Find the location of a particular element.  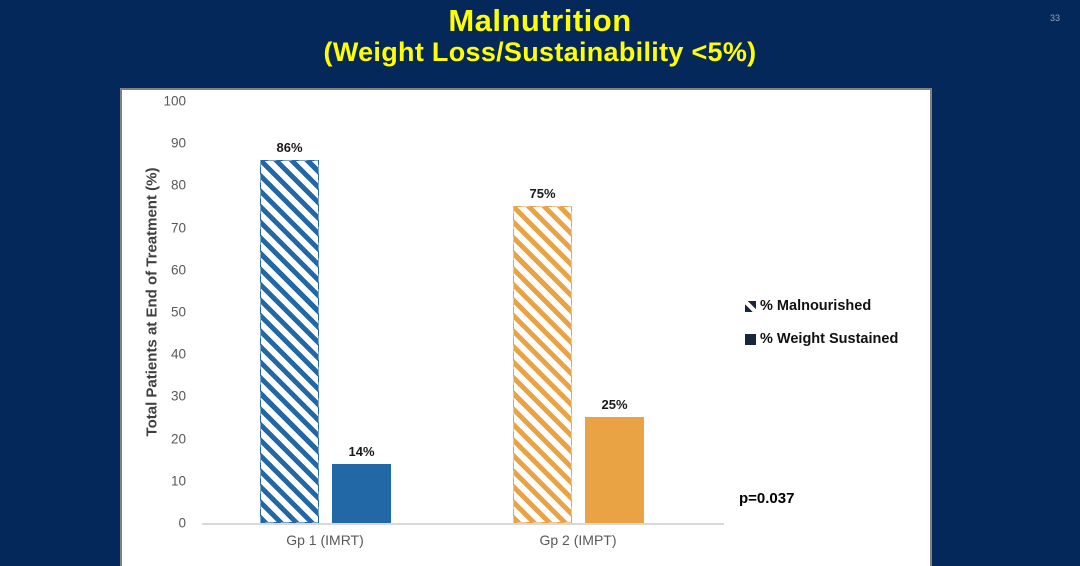

bar-malnourished-group1 is located at coordinates (289, 341).